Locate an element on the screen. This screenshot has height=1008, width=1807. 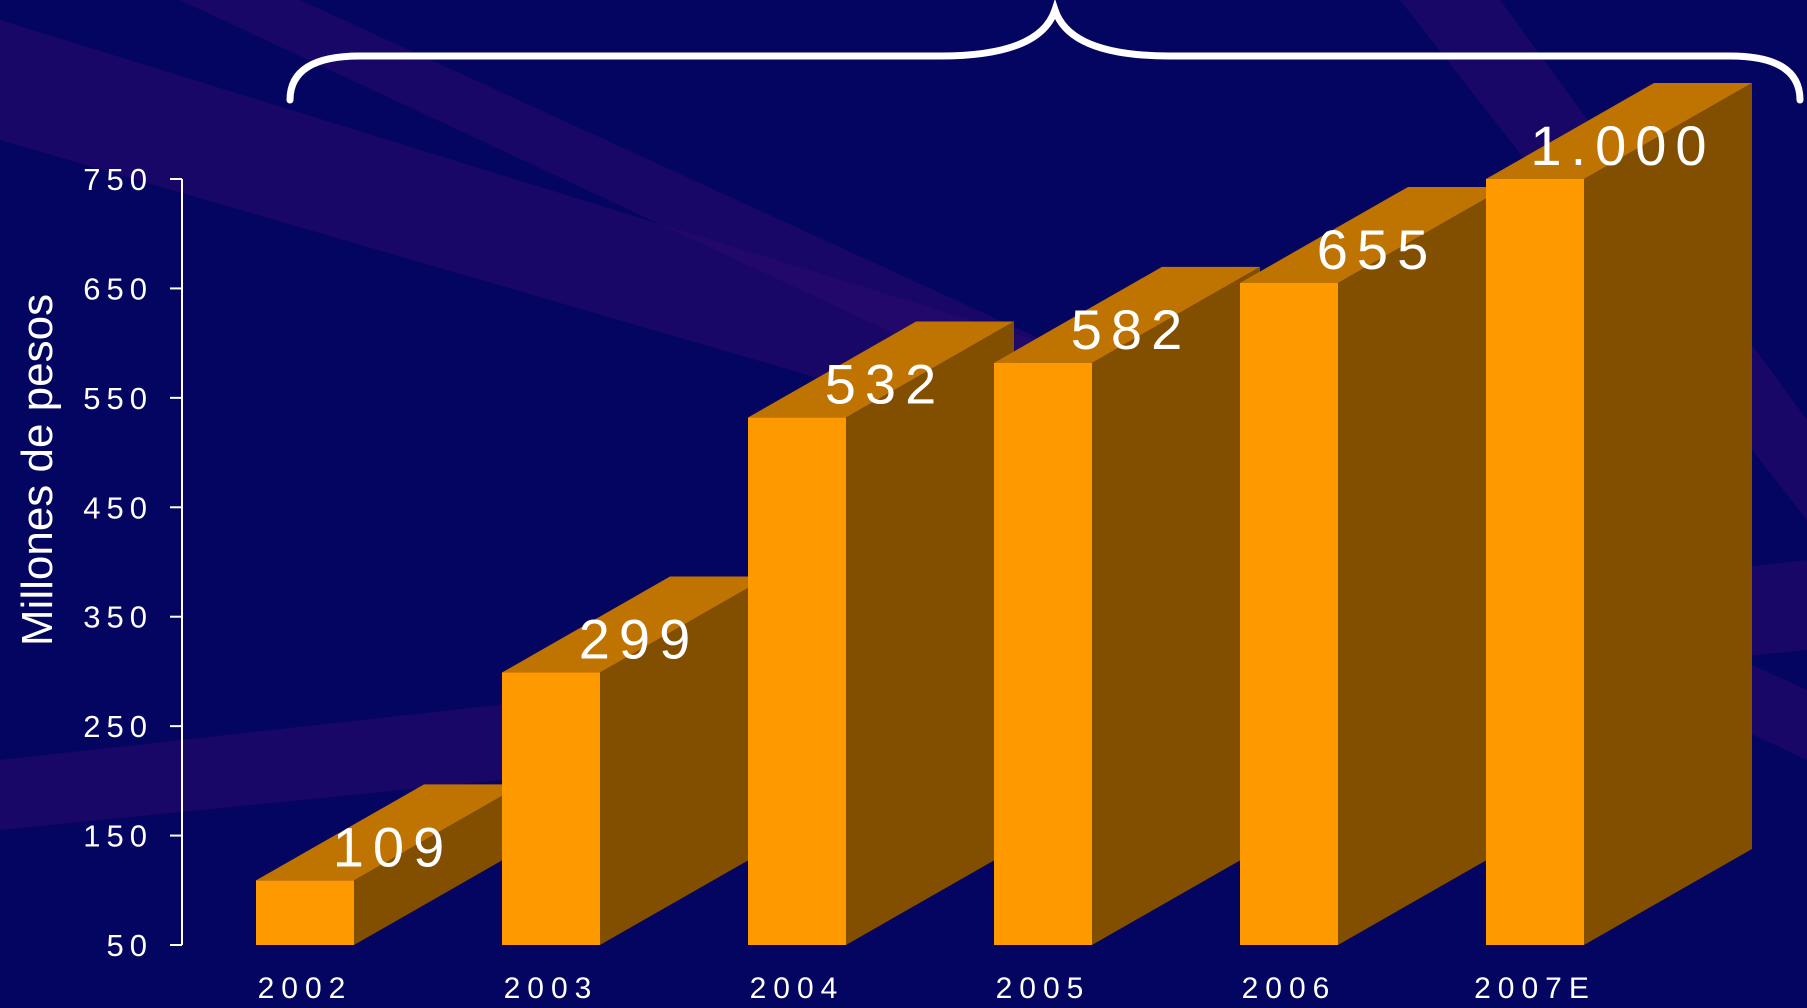
data-label: 109 is located at coordinates (393, 846).